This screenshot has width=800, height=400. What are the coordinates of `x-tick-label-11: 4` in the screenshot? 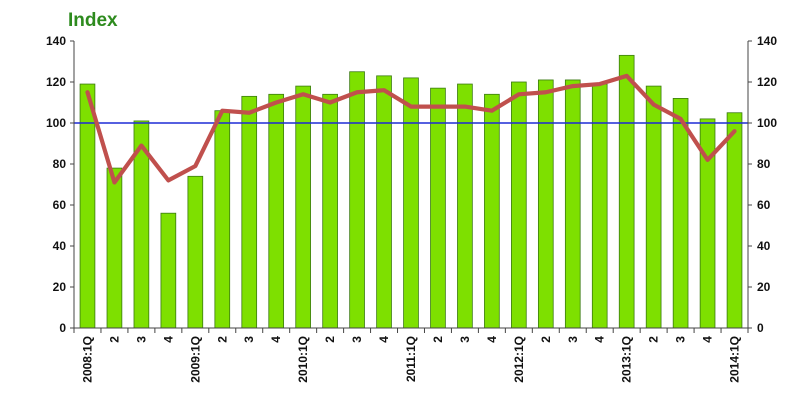 It's located at (384, 339).